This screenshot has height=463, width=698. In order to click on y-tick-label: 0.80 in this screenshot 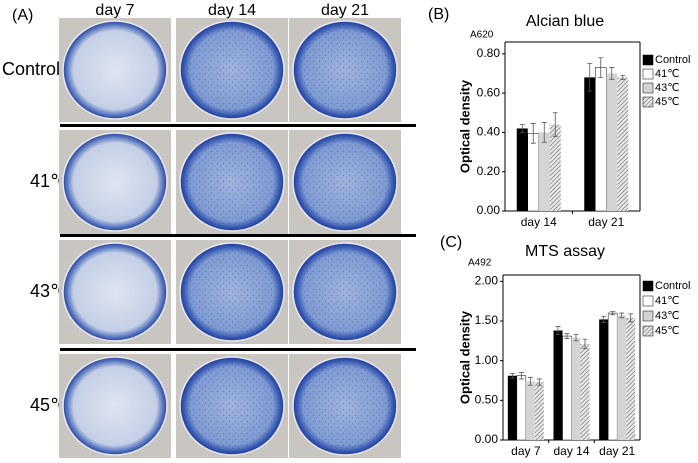, I will do `click(489, 53)`.